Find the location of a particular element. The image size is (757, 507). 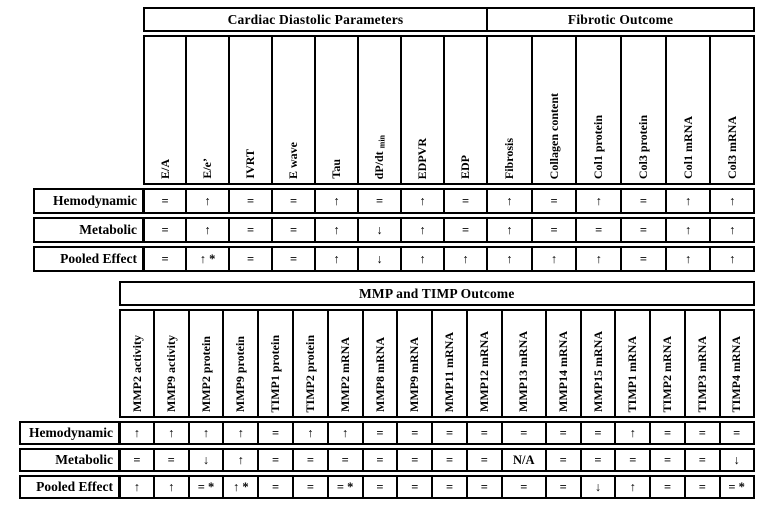

column-header: MMP9 mRNA is located at coordinates (415, 363).